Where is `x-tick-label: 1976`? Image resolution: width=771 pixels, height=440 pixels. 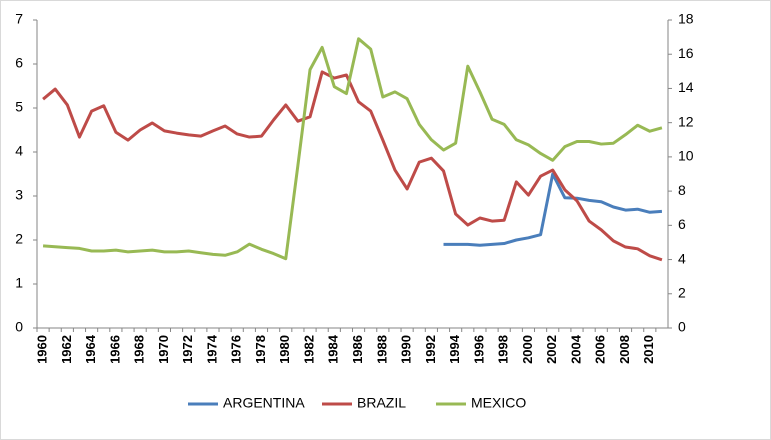 x-tick-label: 1976 is located at coordinates (236, 349).